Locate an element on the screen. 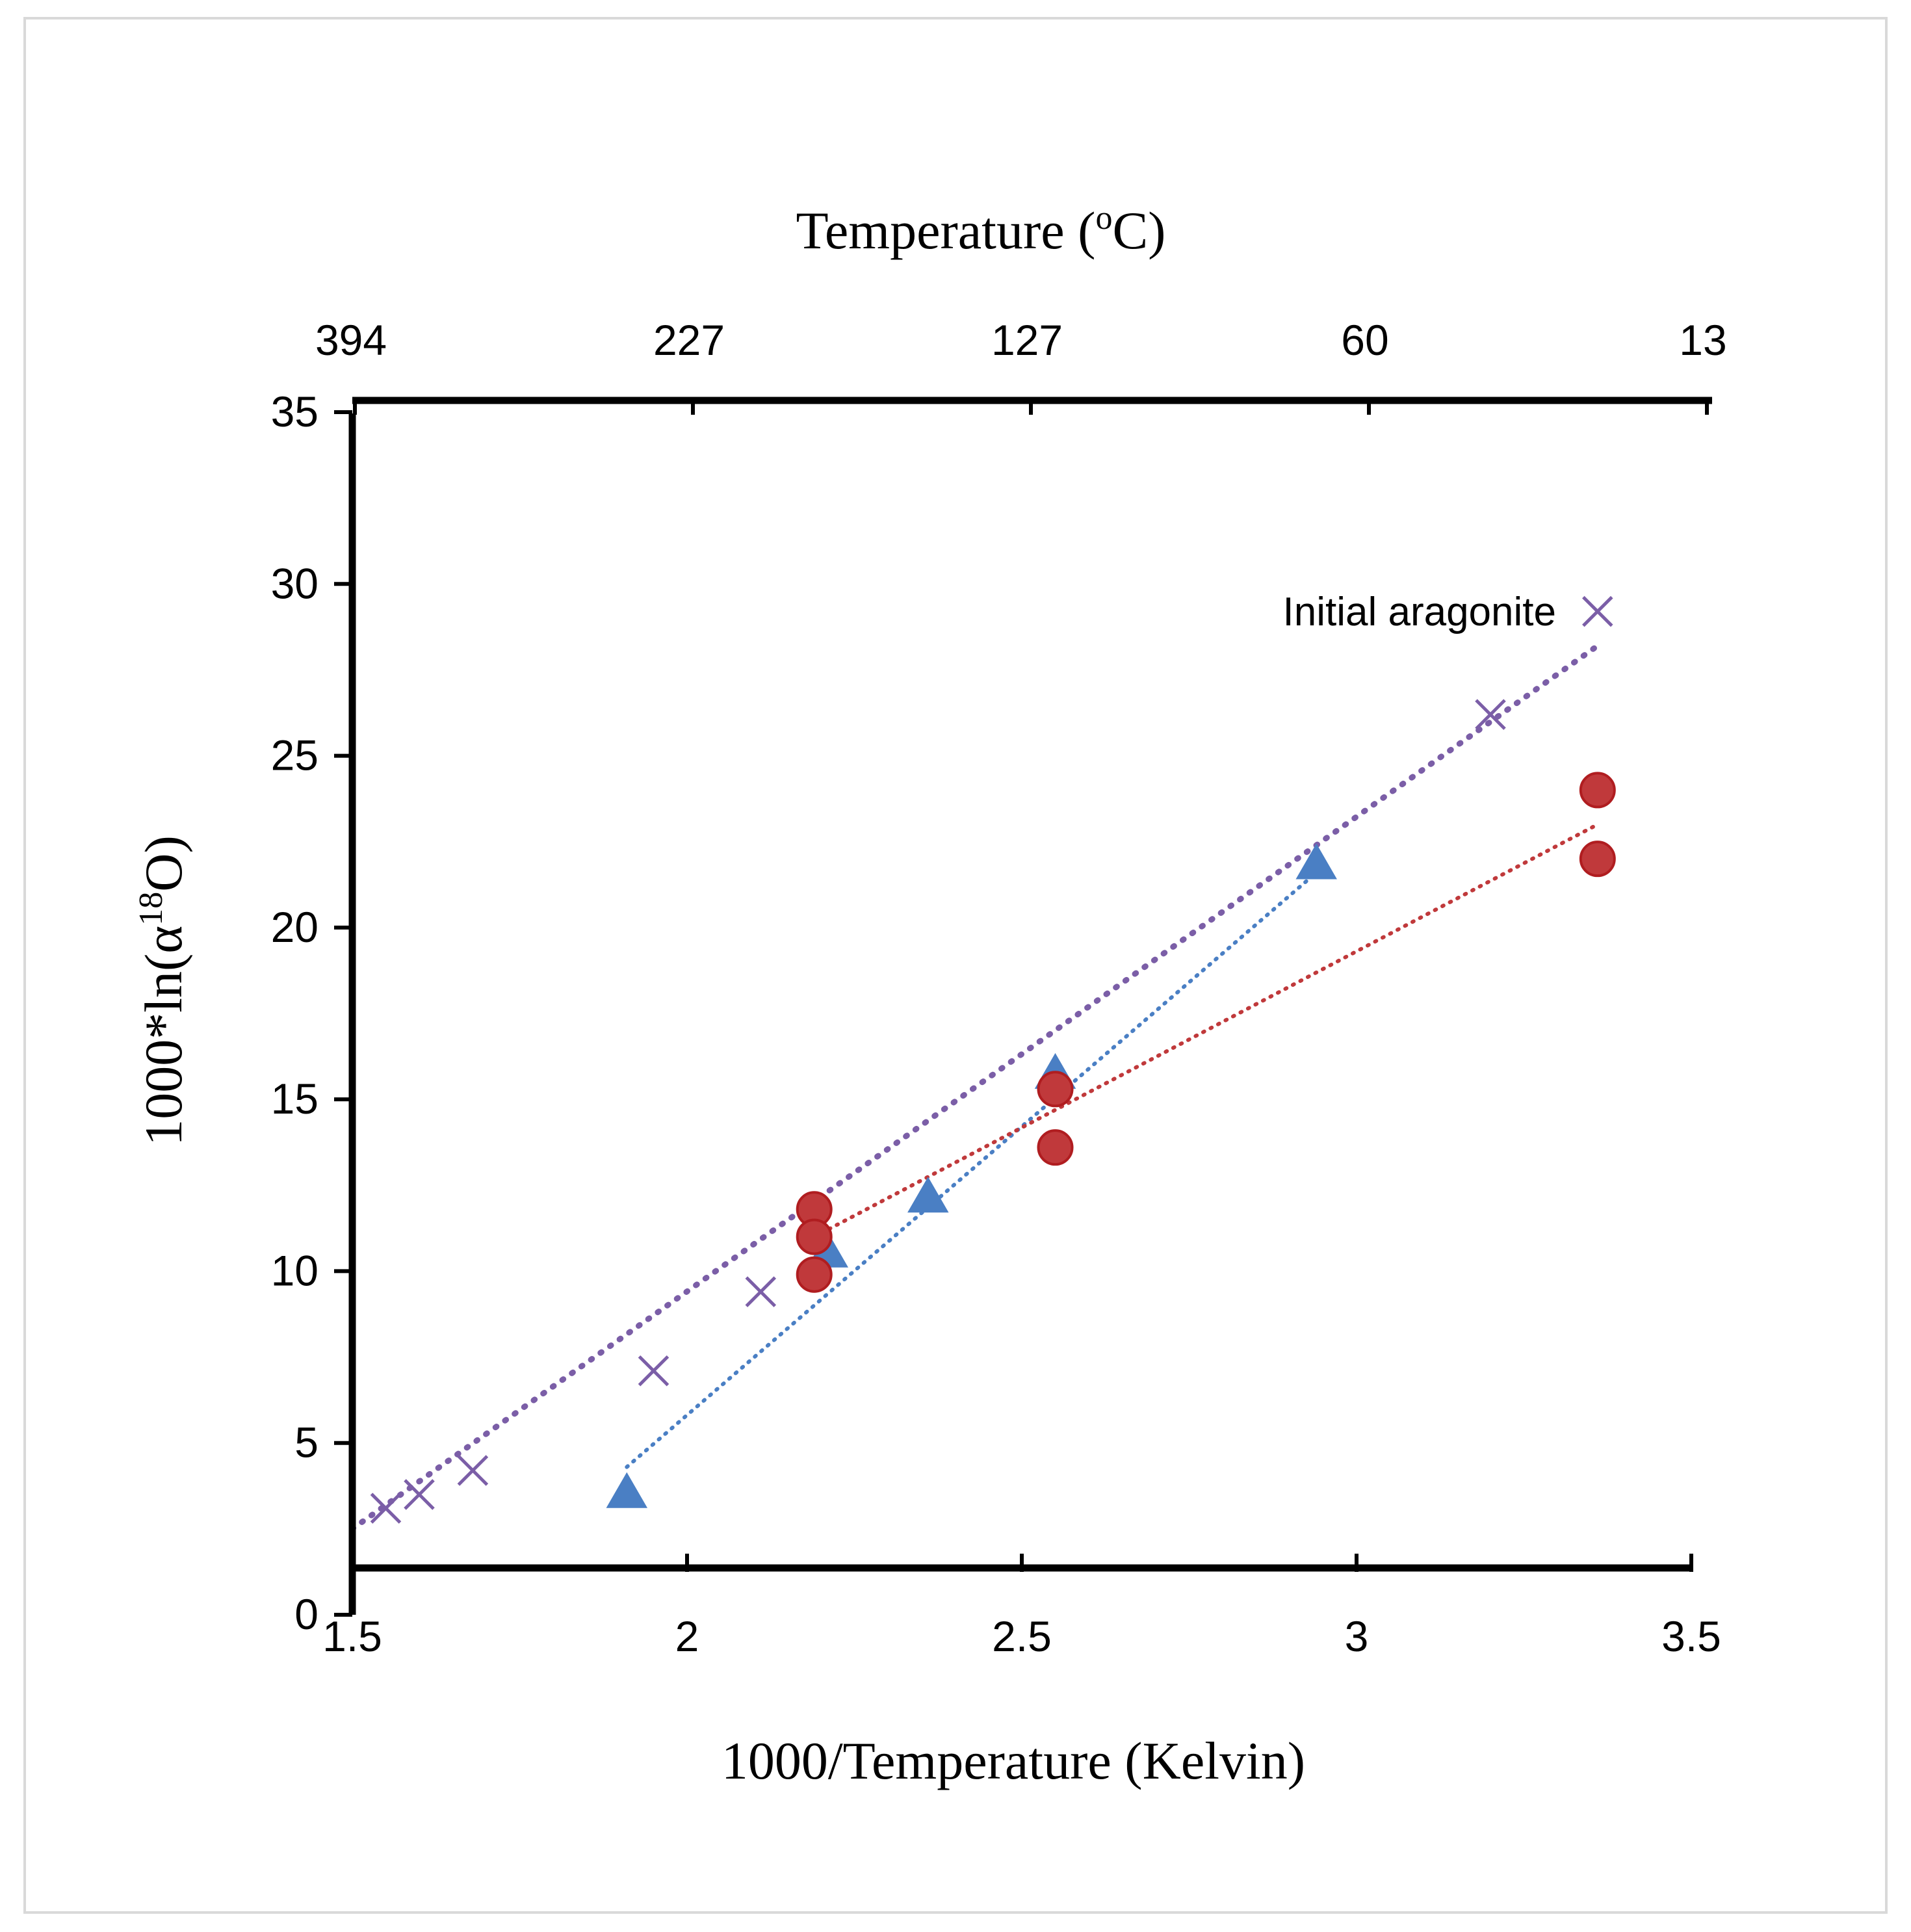 This screenshot has height=1932, width=1911. x-tick-label: 2.5 is located at coordinates (1022, 1636).